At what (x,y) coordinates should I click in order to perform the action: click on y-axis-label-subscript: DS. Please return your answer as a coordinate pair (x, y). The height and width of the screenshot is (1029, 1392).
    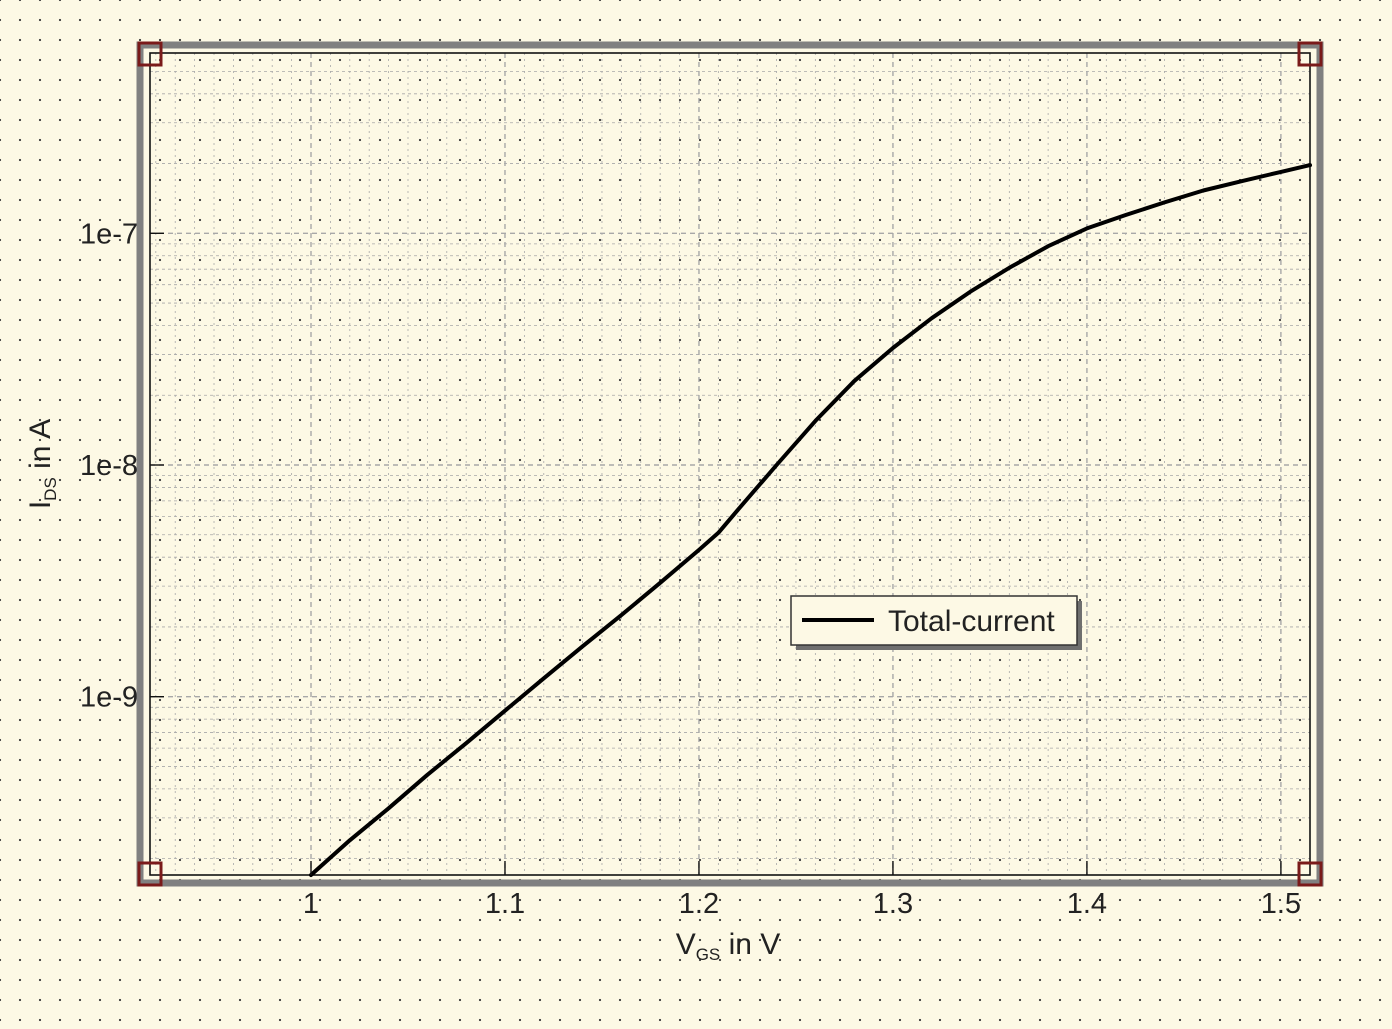
    Looking at the image, I should click on (50, 489).